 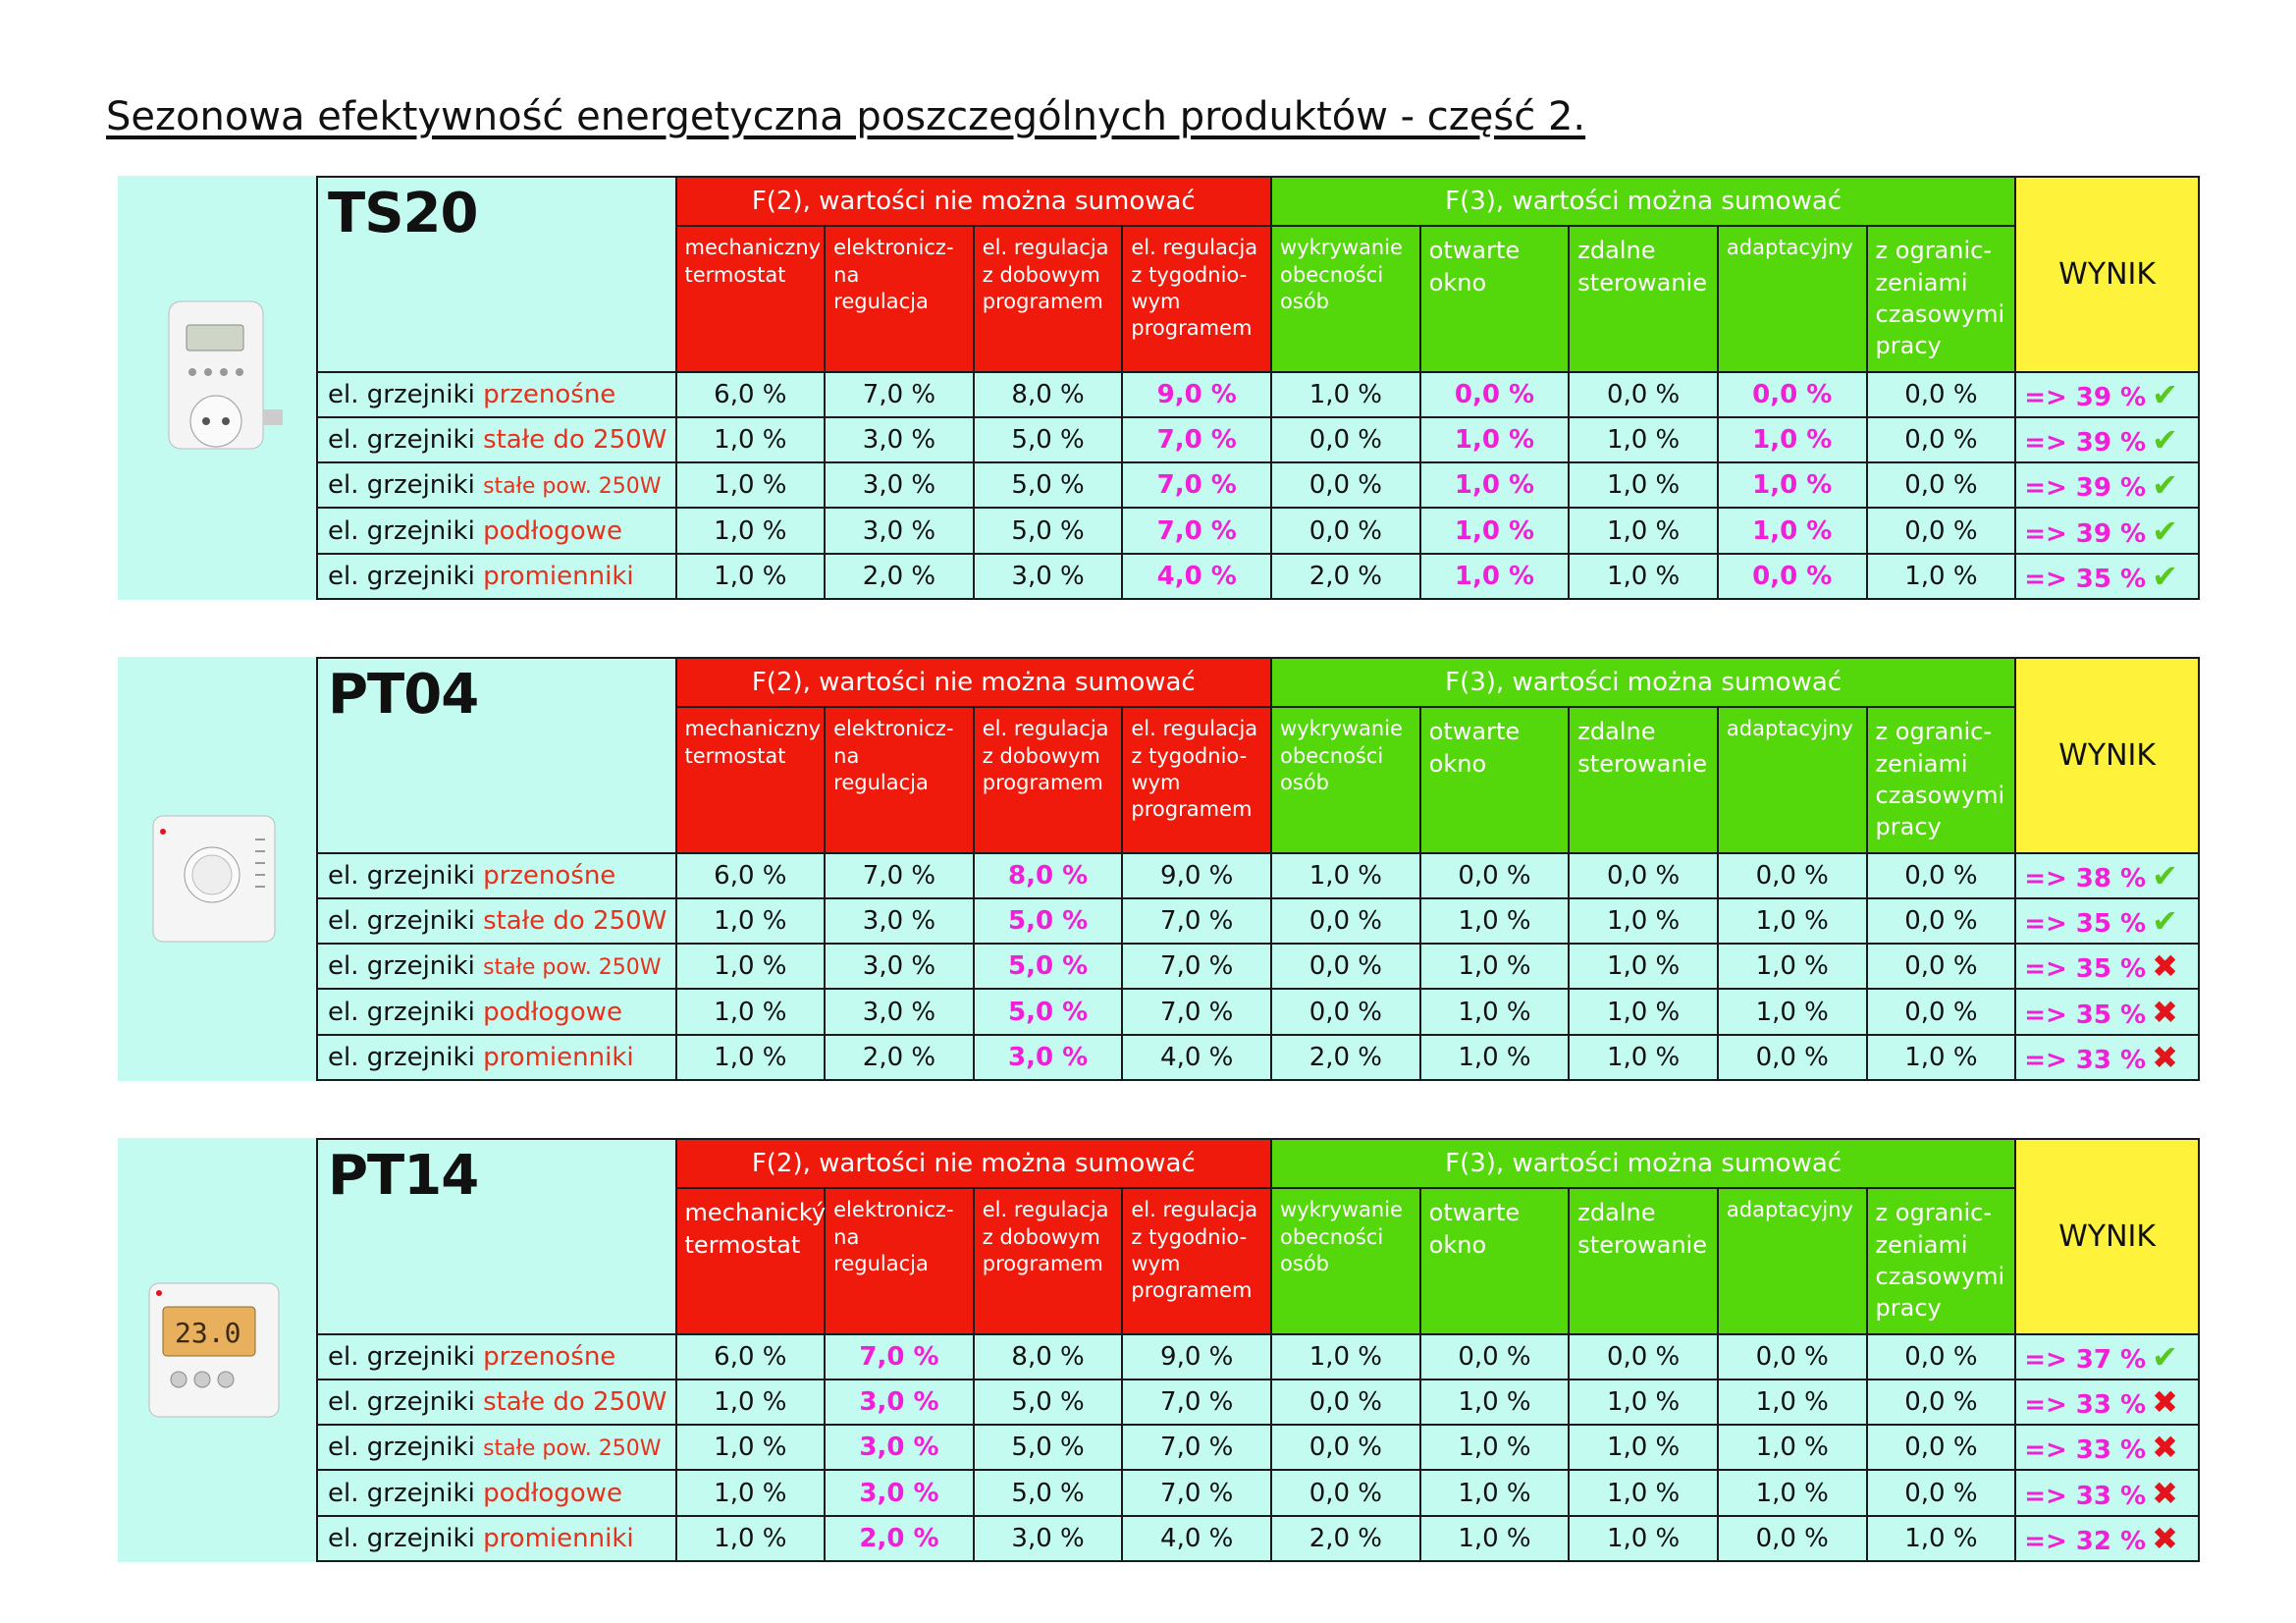 What do you see at coordinates (2107, 875) in the screenshot?
I see `result-cell: => 38 % ✔` at bounding box center [2107, 875].